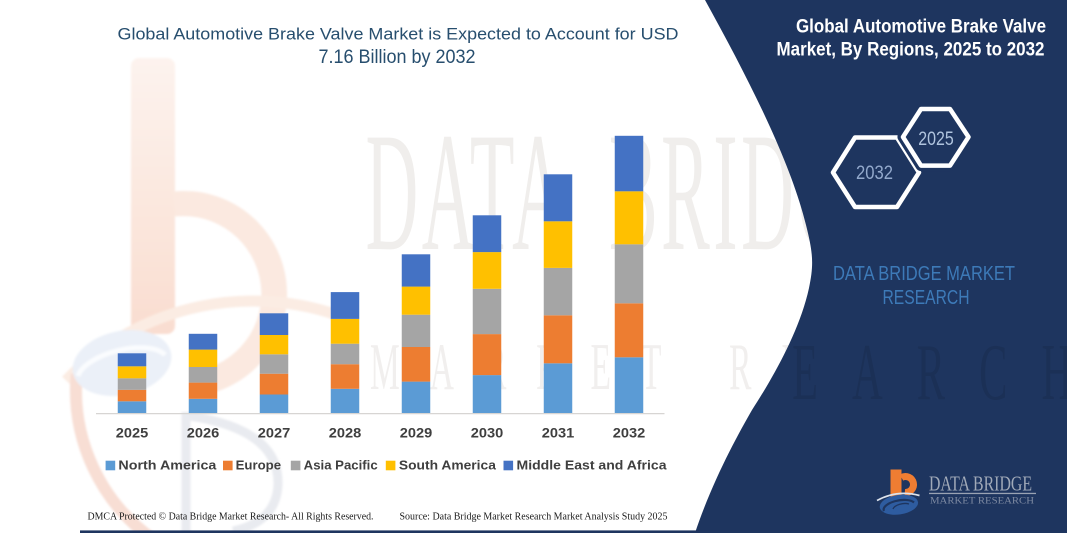 The height and width of the screenshot is (533, 1067). What do you see at coordinates (911, 50) in the screenshot?
I see `svg-text:Market, By Regions, 2025 to 20: Market, By Regions, 2025 to 2032` at bounding box center [911, 50].